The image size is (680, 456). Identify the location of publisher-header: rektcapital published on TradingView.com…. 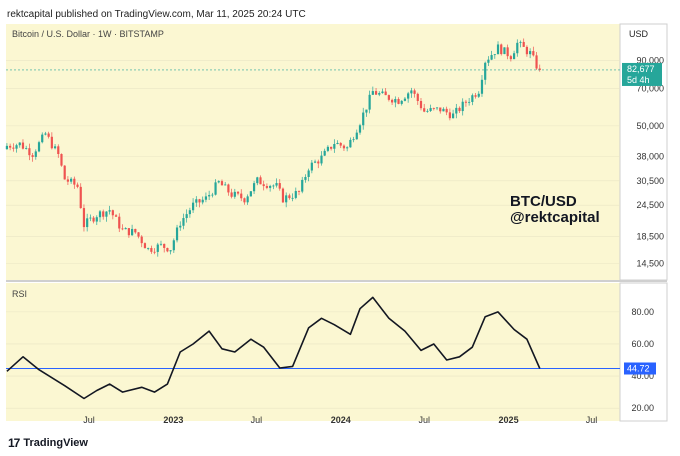
(156, 14).